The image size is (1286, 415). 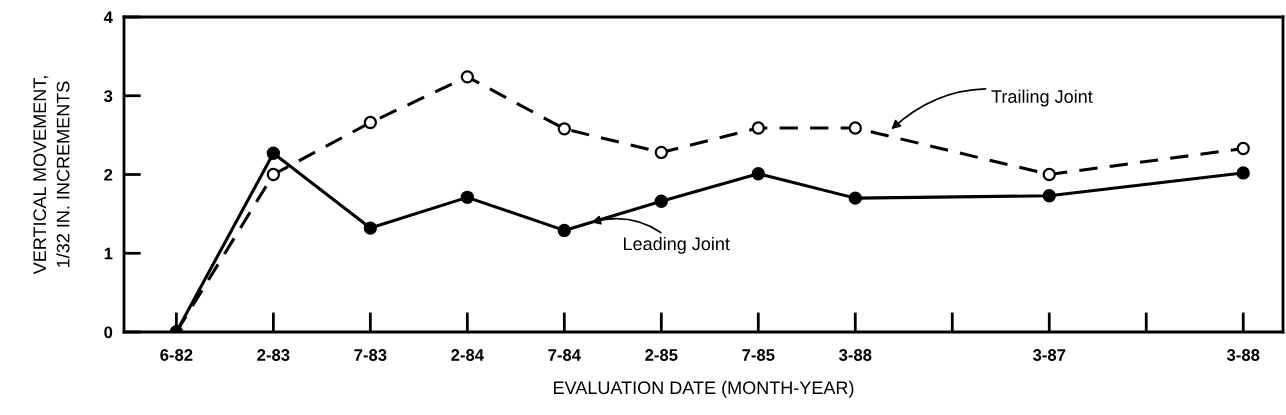 What do you see at coordinates (1049, 355) in the screenshot?
I see `x-tick-label: 3-87` at bounding box center [1049, 355].